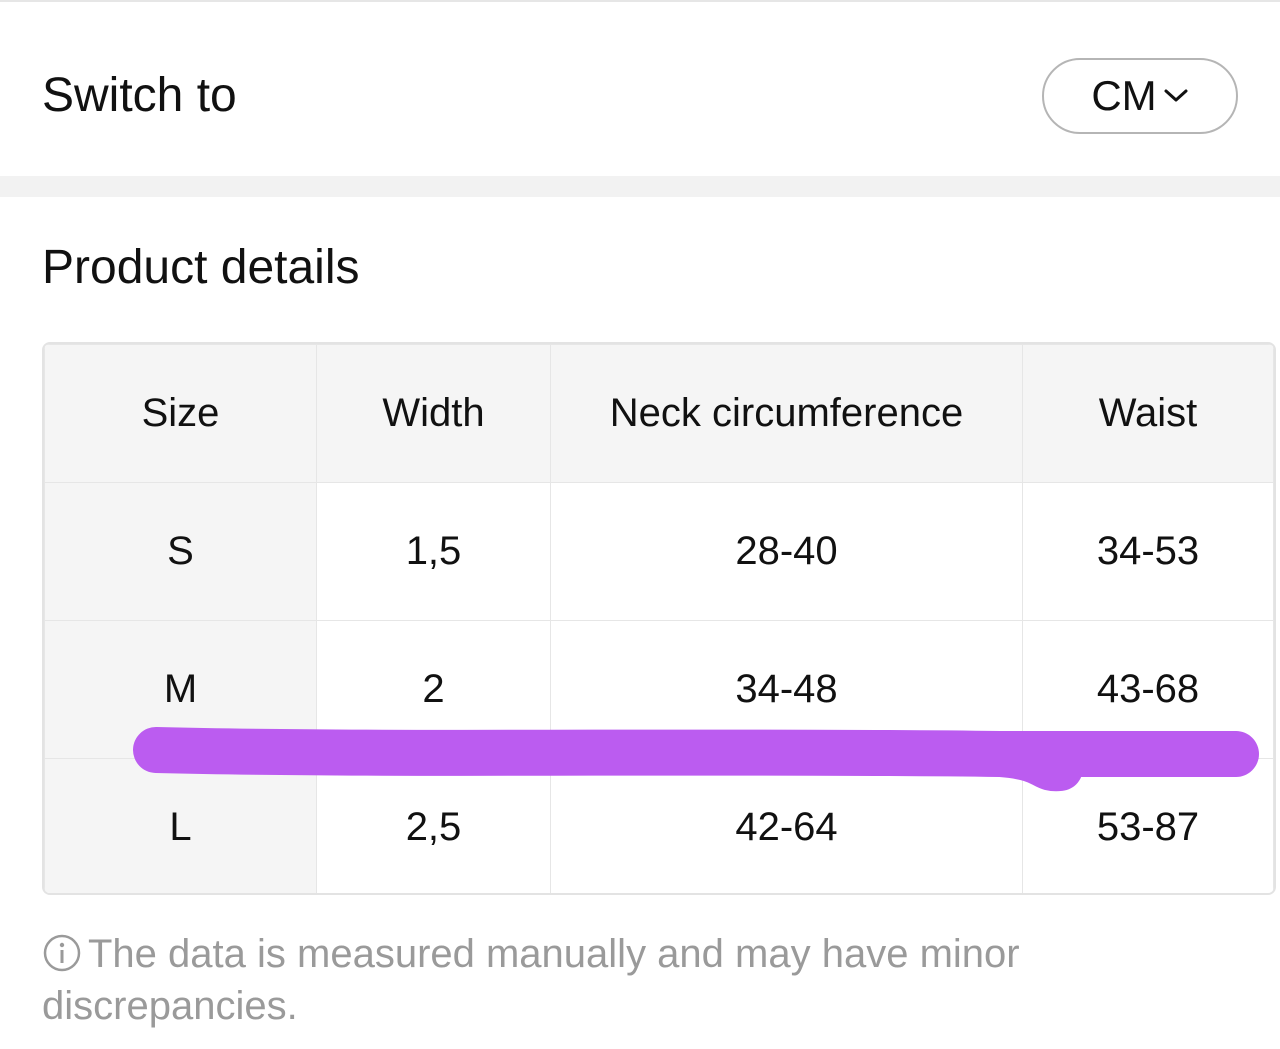  I want to click on unit-selector: CM, so click(1140, 96).